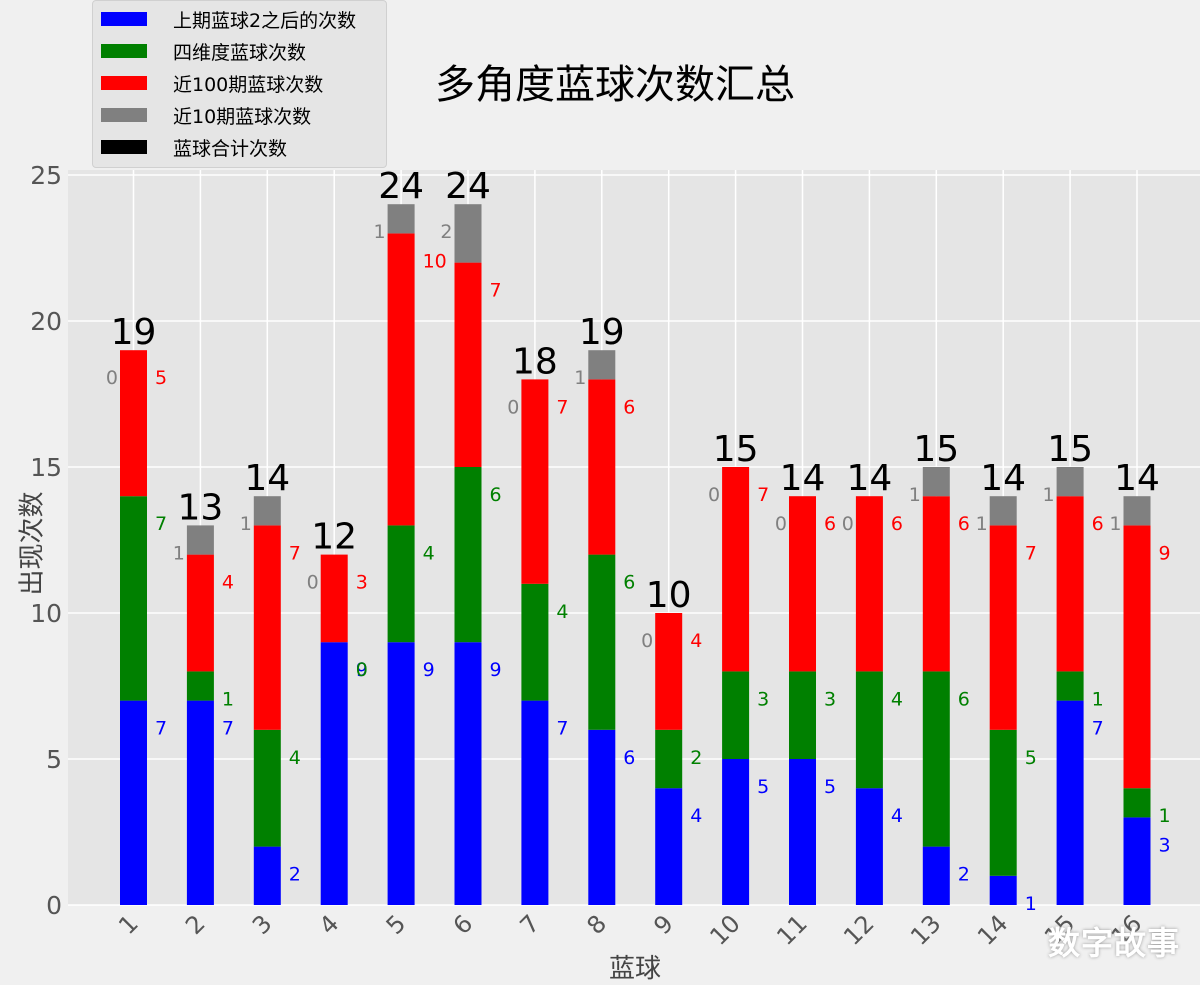  What do you see at coordinates (992, 929) in the screenshot?
I see `x-tick-label: 14` at bounding box center [992, 929].